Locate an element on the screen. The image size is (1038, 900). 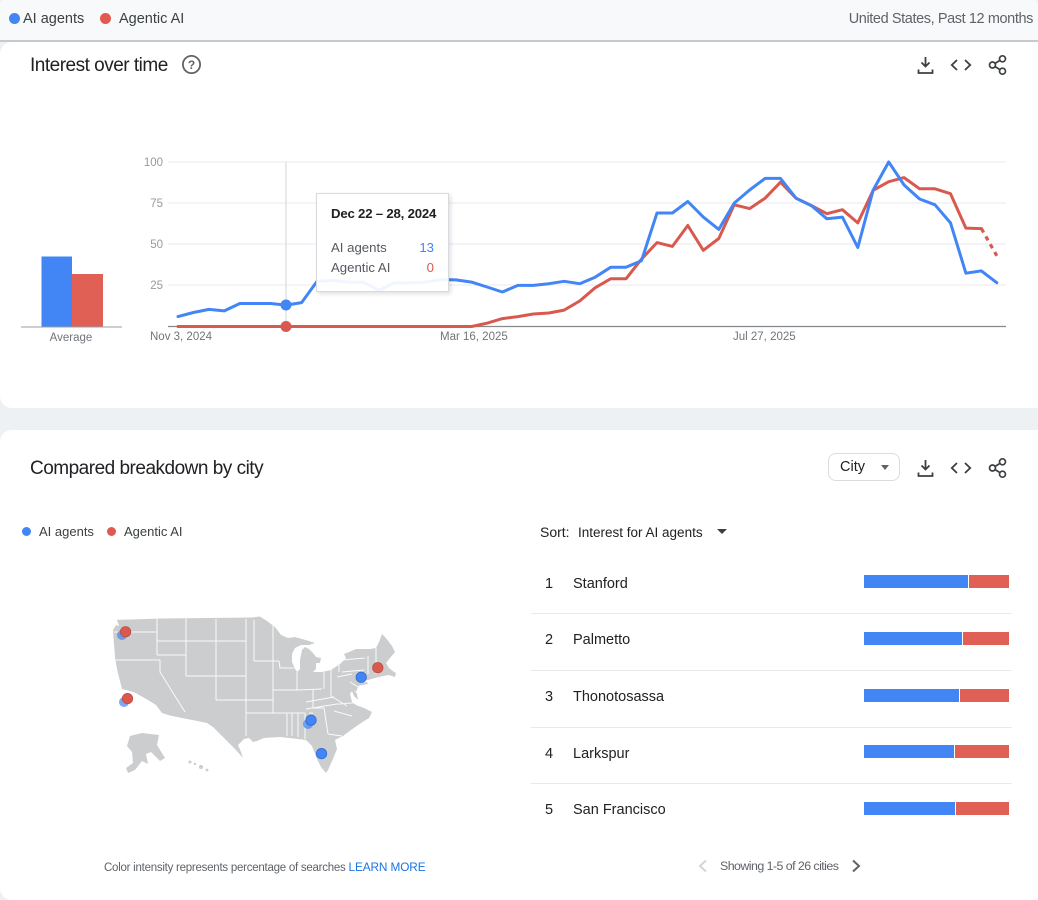
svg-text: 50 is located at coordinates (156, 245).